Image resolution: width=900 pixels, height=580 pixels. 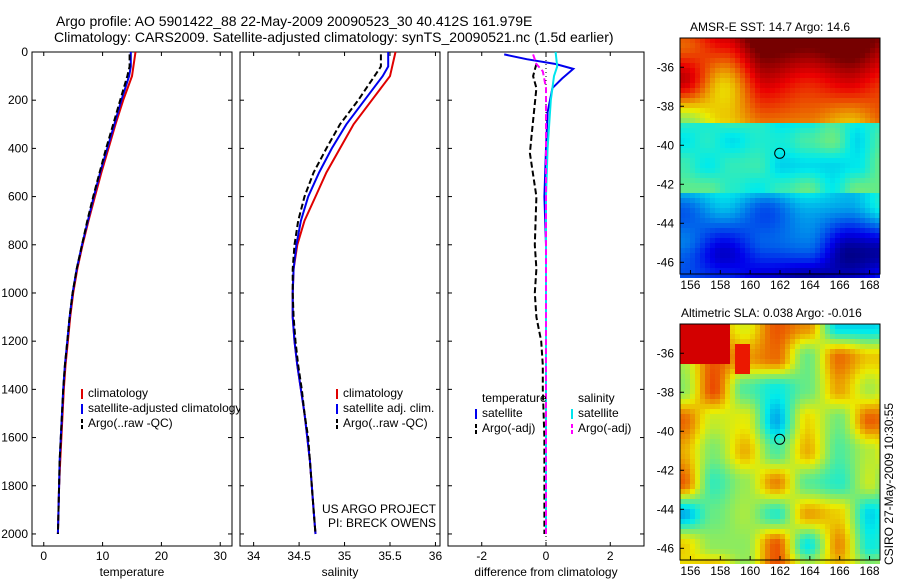 What do you see at coordinates (780, 439) in the screenshot?
I see `sla_map-argo-marker` at bounding box center [780, 439].